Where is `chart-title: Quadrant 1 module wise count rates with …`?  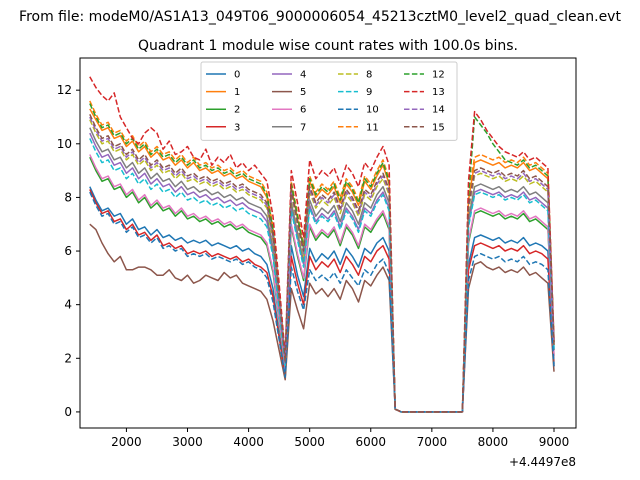
chart-title: Quadrant 1 module wise count rates with … is located at coordinates (328, 46).